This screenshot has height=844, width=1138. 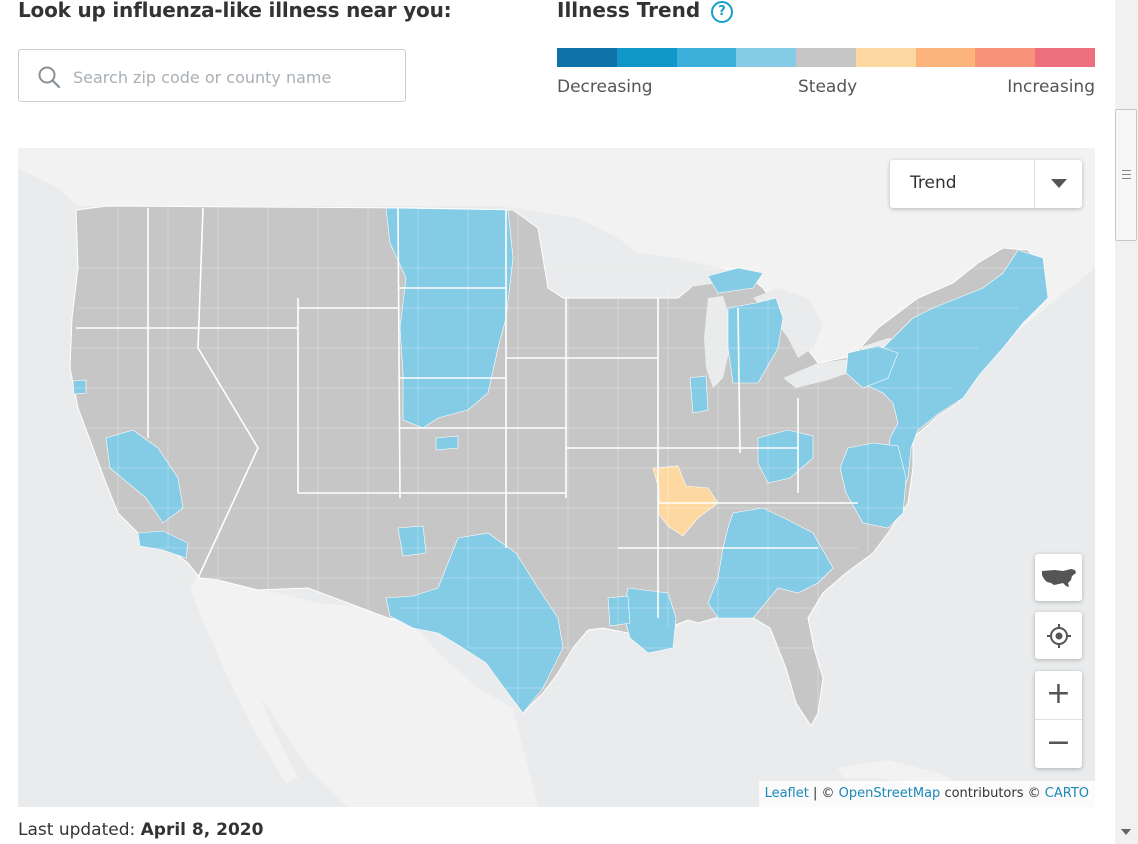 What do you see at coordinates (1051, 87) in the screenshot?
I see `legend-label-increasing: Increasing` at bounding box center [1051, 87].